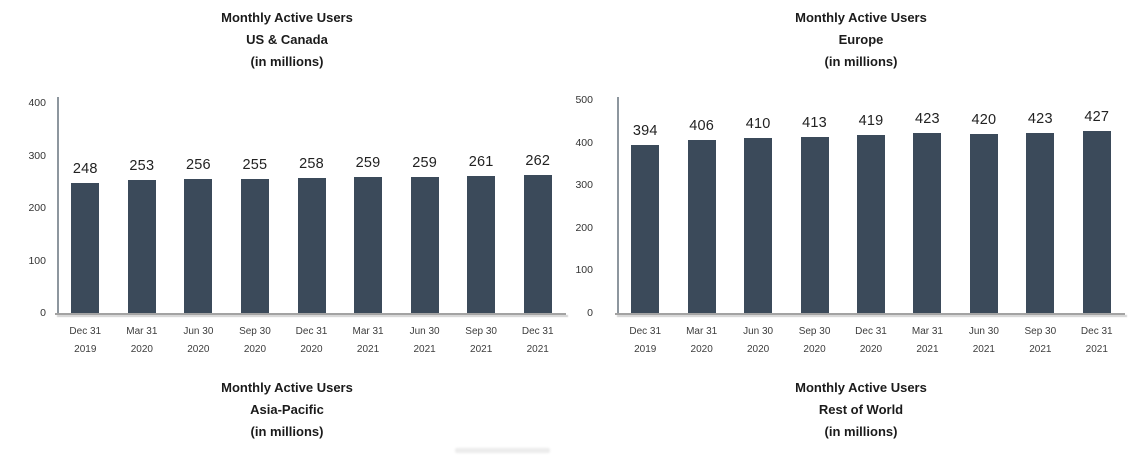 This screenshot has height=458, width=1148. What do you see at coordinates (311, 163) in the screenshot?
I see `bar-value-label: 258` at bounding box center [311, 163].